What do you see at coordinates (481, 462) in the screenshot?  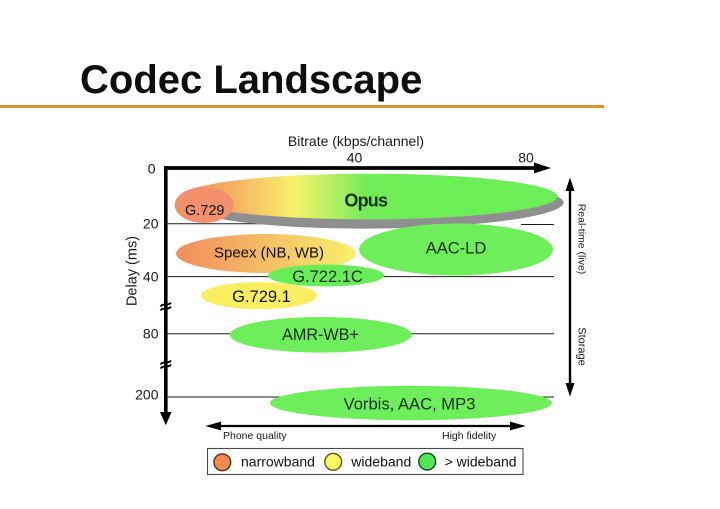 I see `svg-text: > wideband` at bounding box center [481, 462].